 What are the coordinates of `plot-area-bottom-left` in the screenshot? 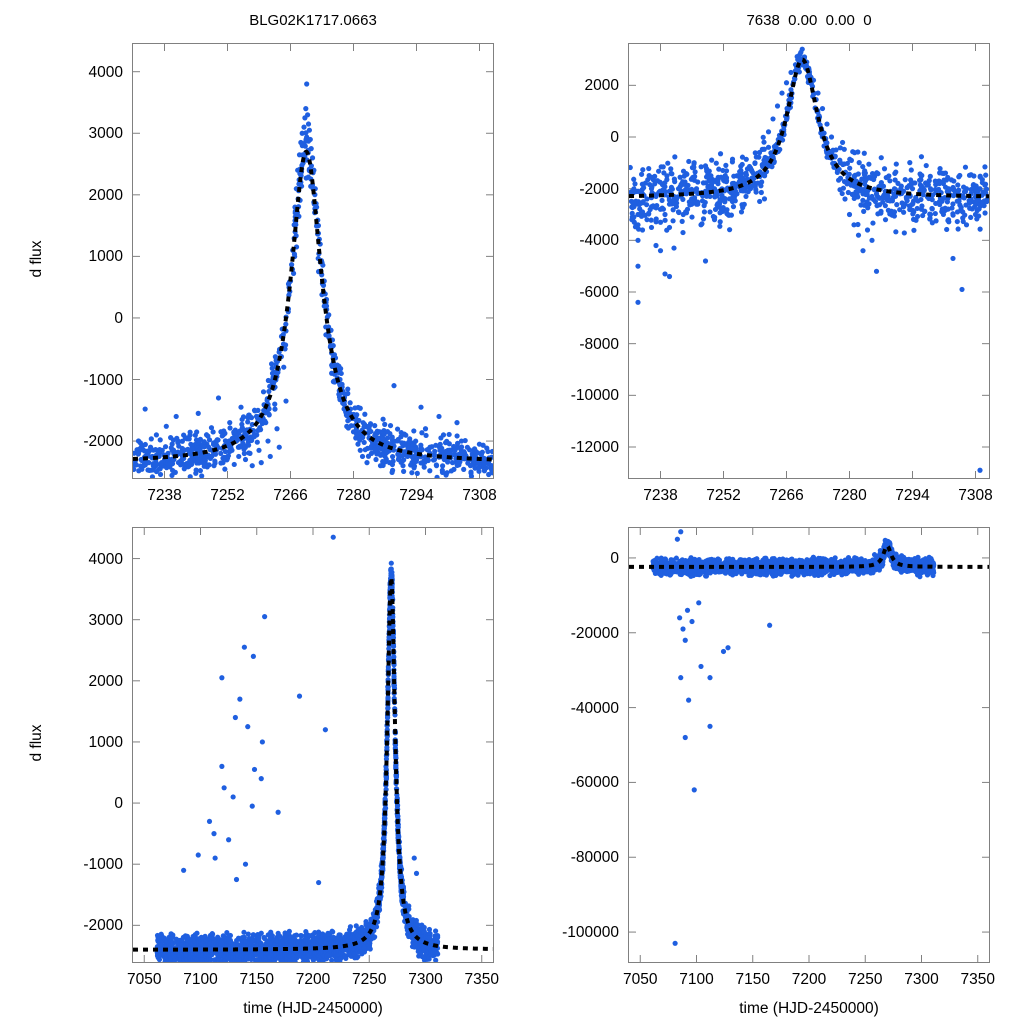 It's located at (313, 745).